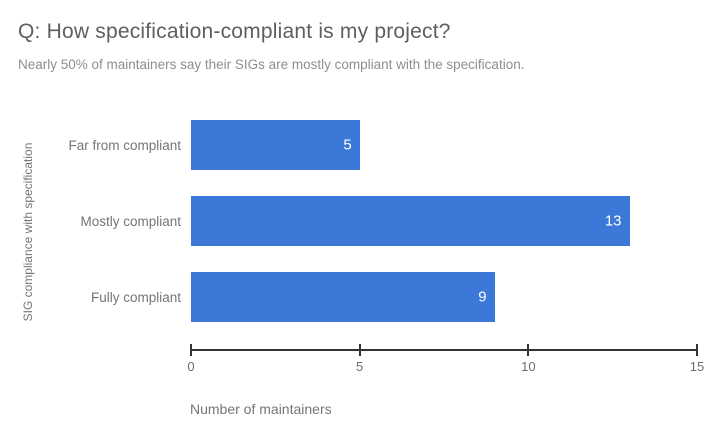 The image size is (719, 441). I want to click on x-axis-tick-label: 10, so click(528, 366).